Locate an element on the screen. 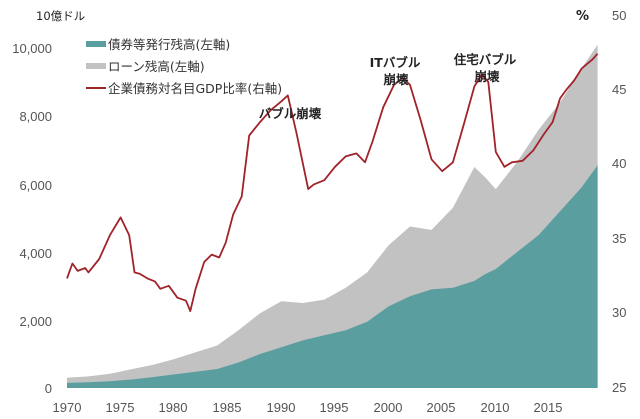 Image resolution: width=640 pixels, height=419 pixels. left-tick: 0 is located at coordinates (48, 388).